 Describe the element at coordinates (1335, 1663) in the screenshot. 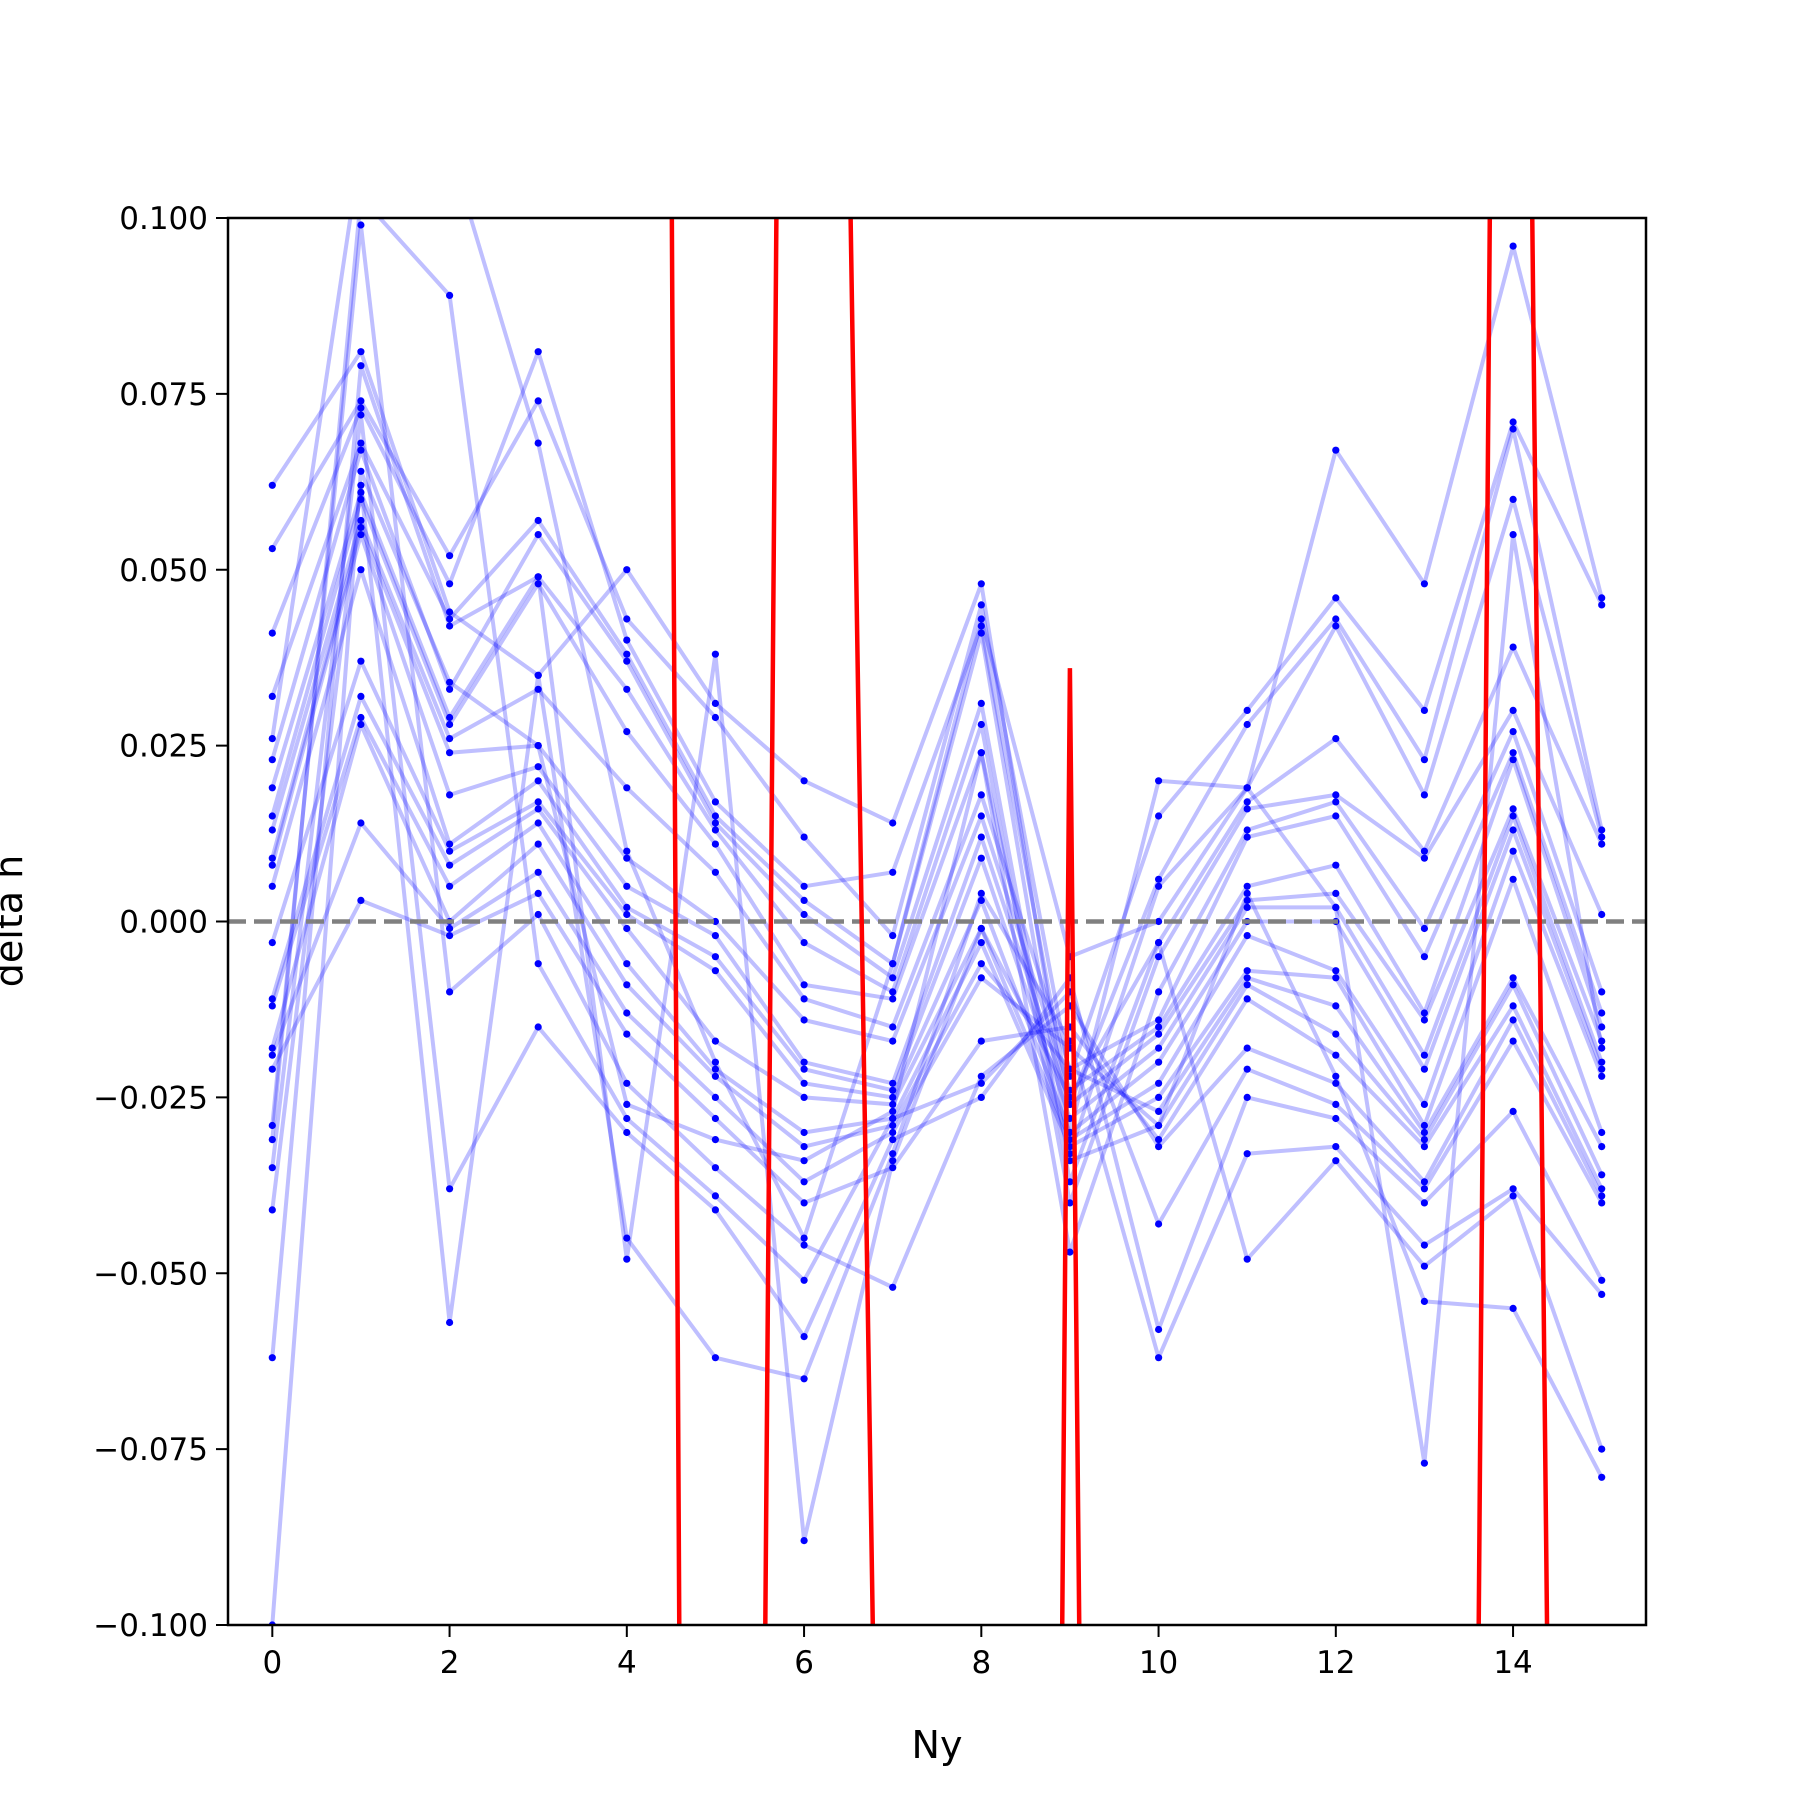

I see `x-tick-label: 12` at that location.